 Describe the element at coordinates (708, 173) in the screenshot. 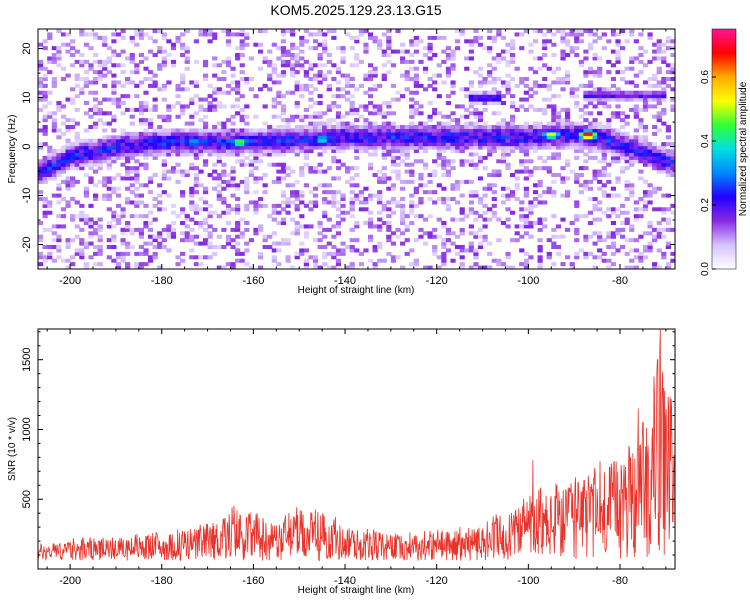

I see `colorbar-axes: 0.00.20.40.6` at that location.